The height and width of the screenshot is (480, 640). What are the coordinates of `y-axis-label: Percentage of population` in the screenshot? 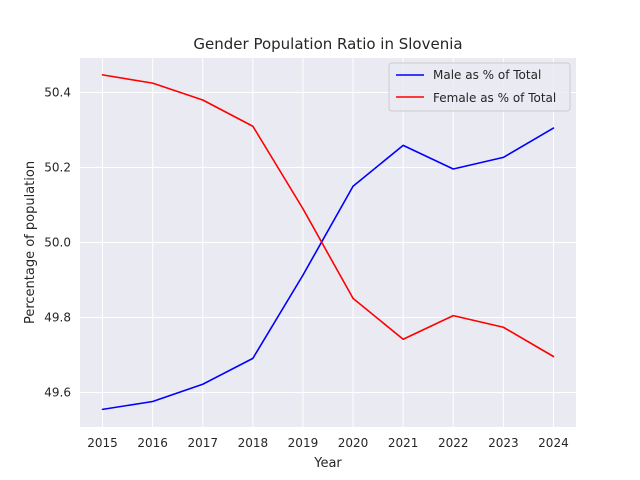 It's located at (30, 242).